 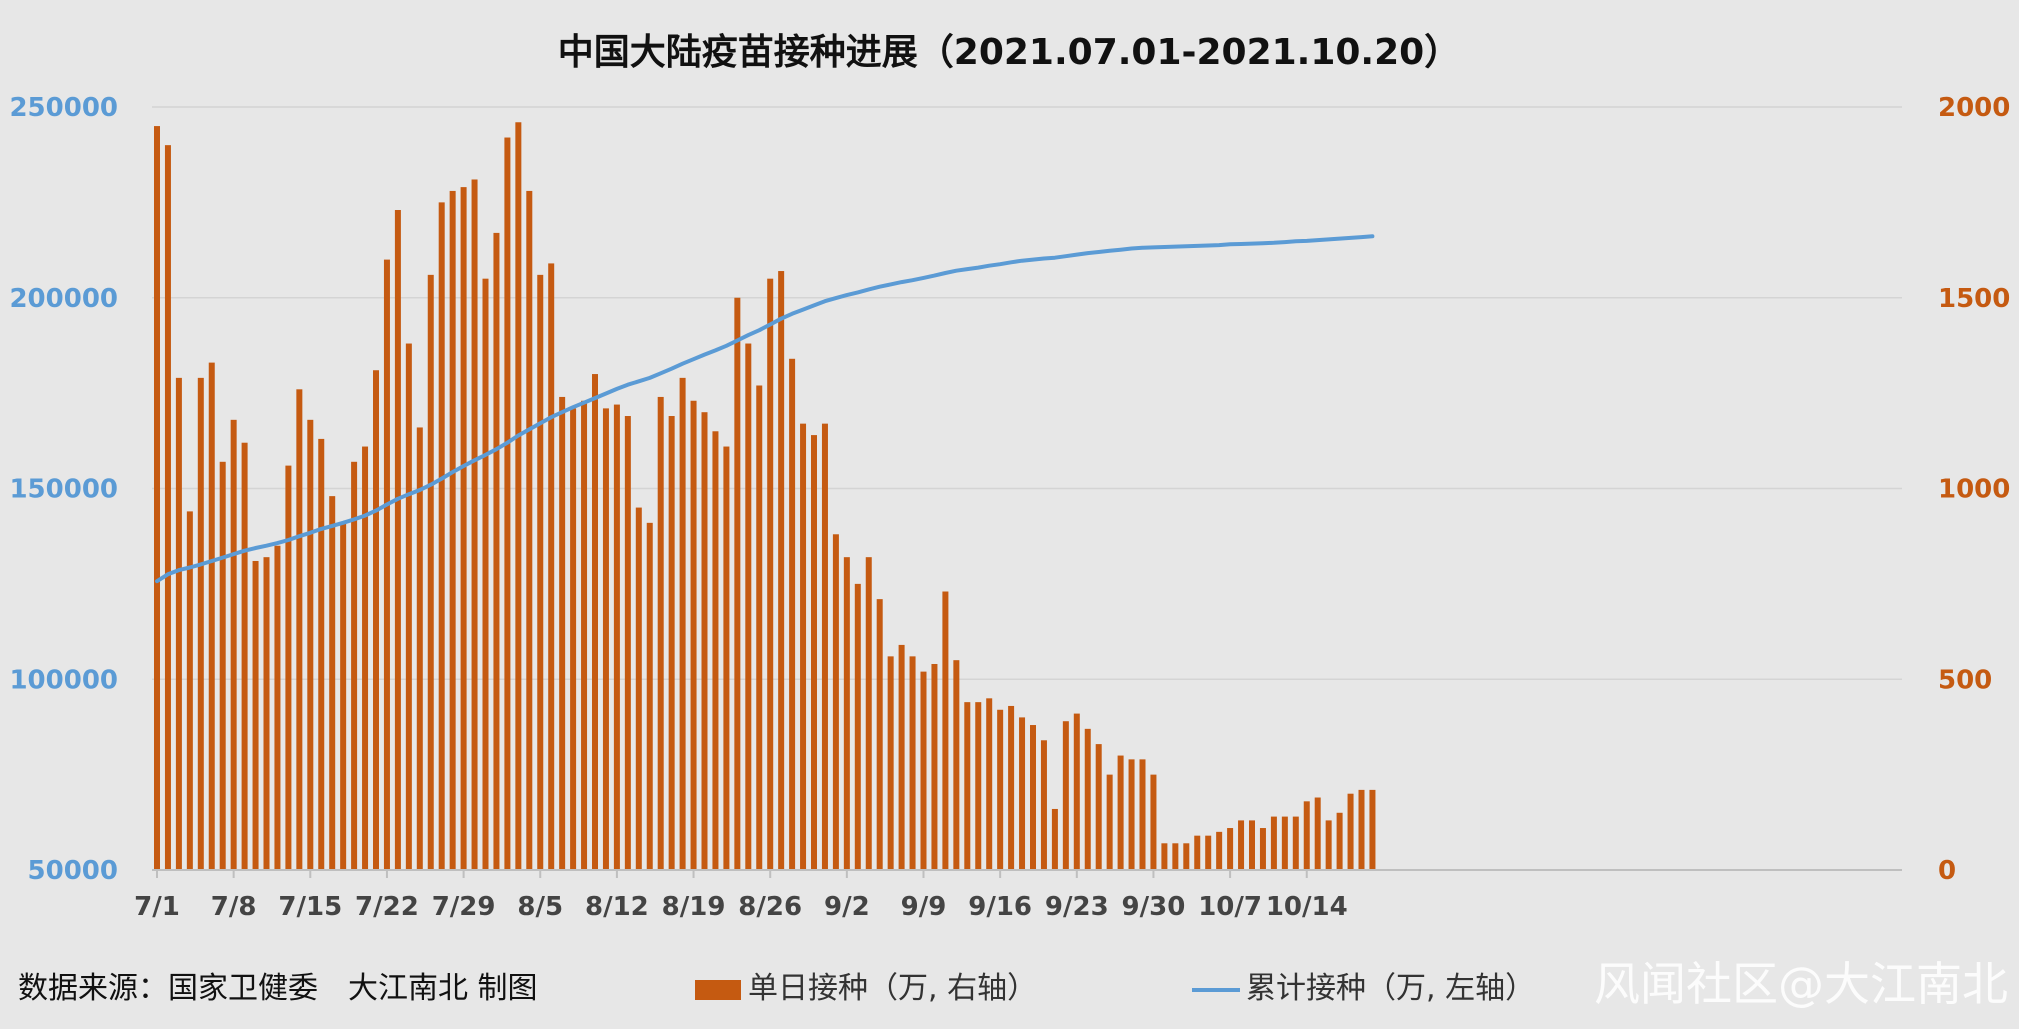 I want to click on bar-9/27, so click(x=1120, y=812).